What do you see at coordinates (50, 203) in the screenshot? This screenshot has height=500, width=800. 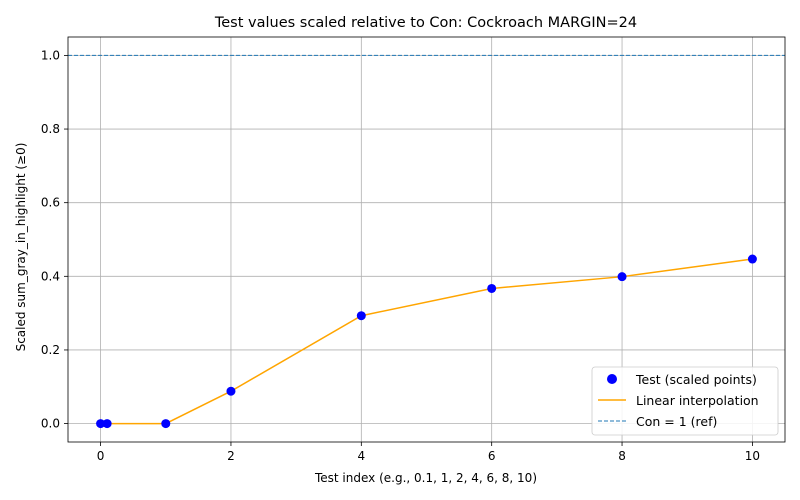 I see `y-tick-label: 0.6` at bounding box center [50, 203].